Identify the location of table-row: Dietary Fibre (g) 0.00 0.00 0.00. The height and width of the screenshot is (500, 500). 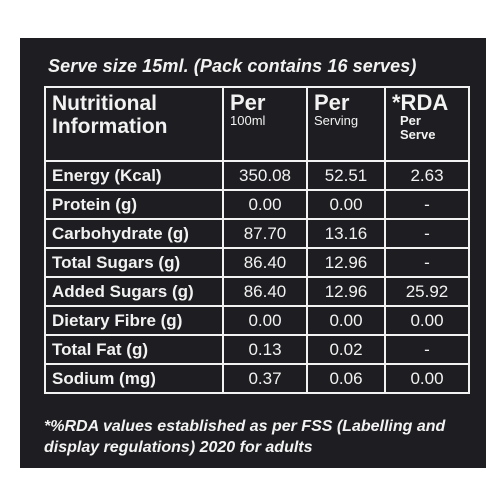
(257, 320).